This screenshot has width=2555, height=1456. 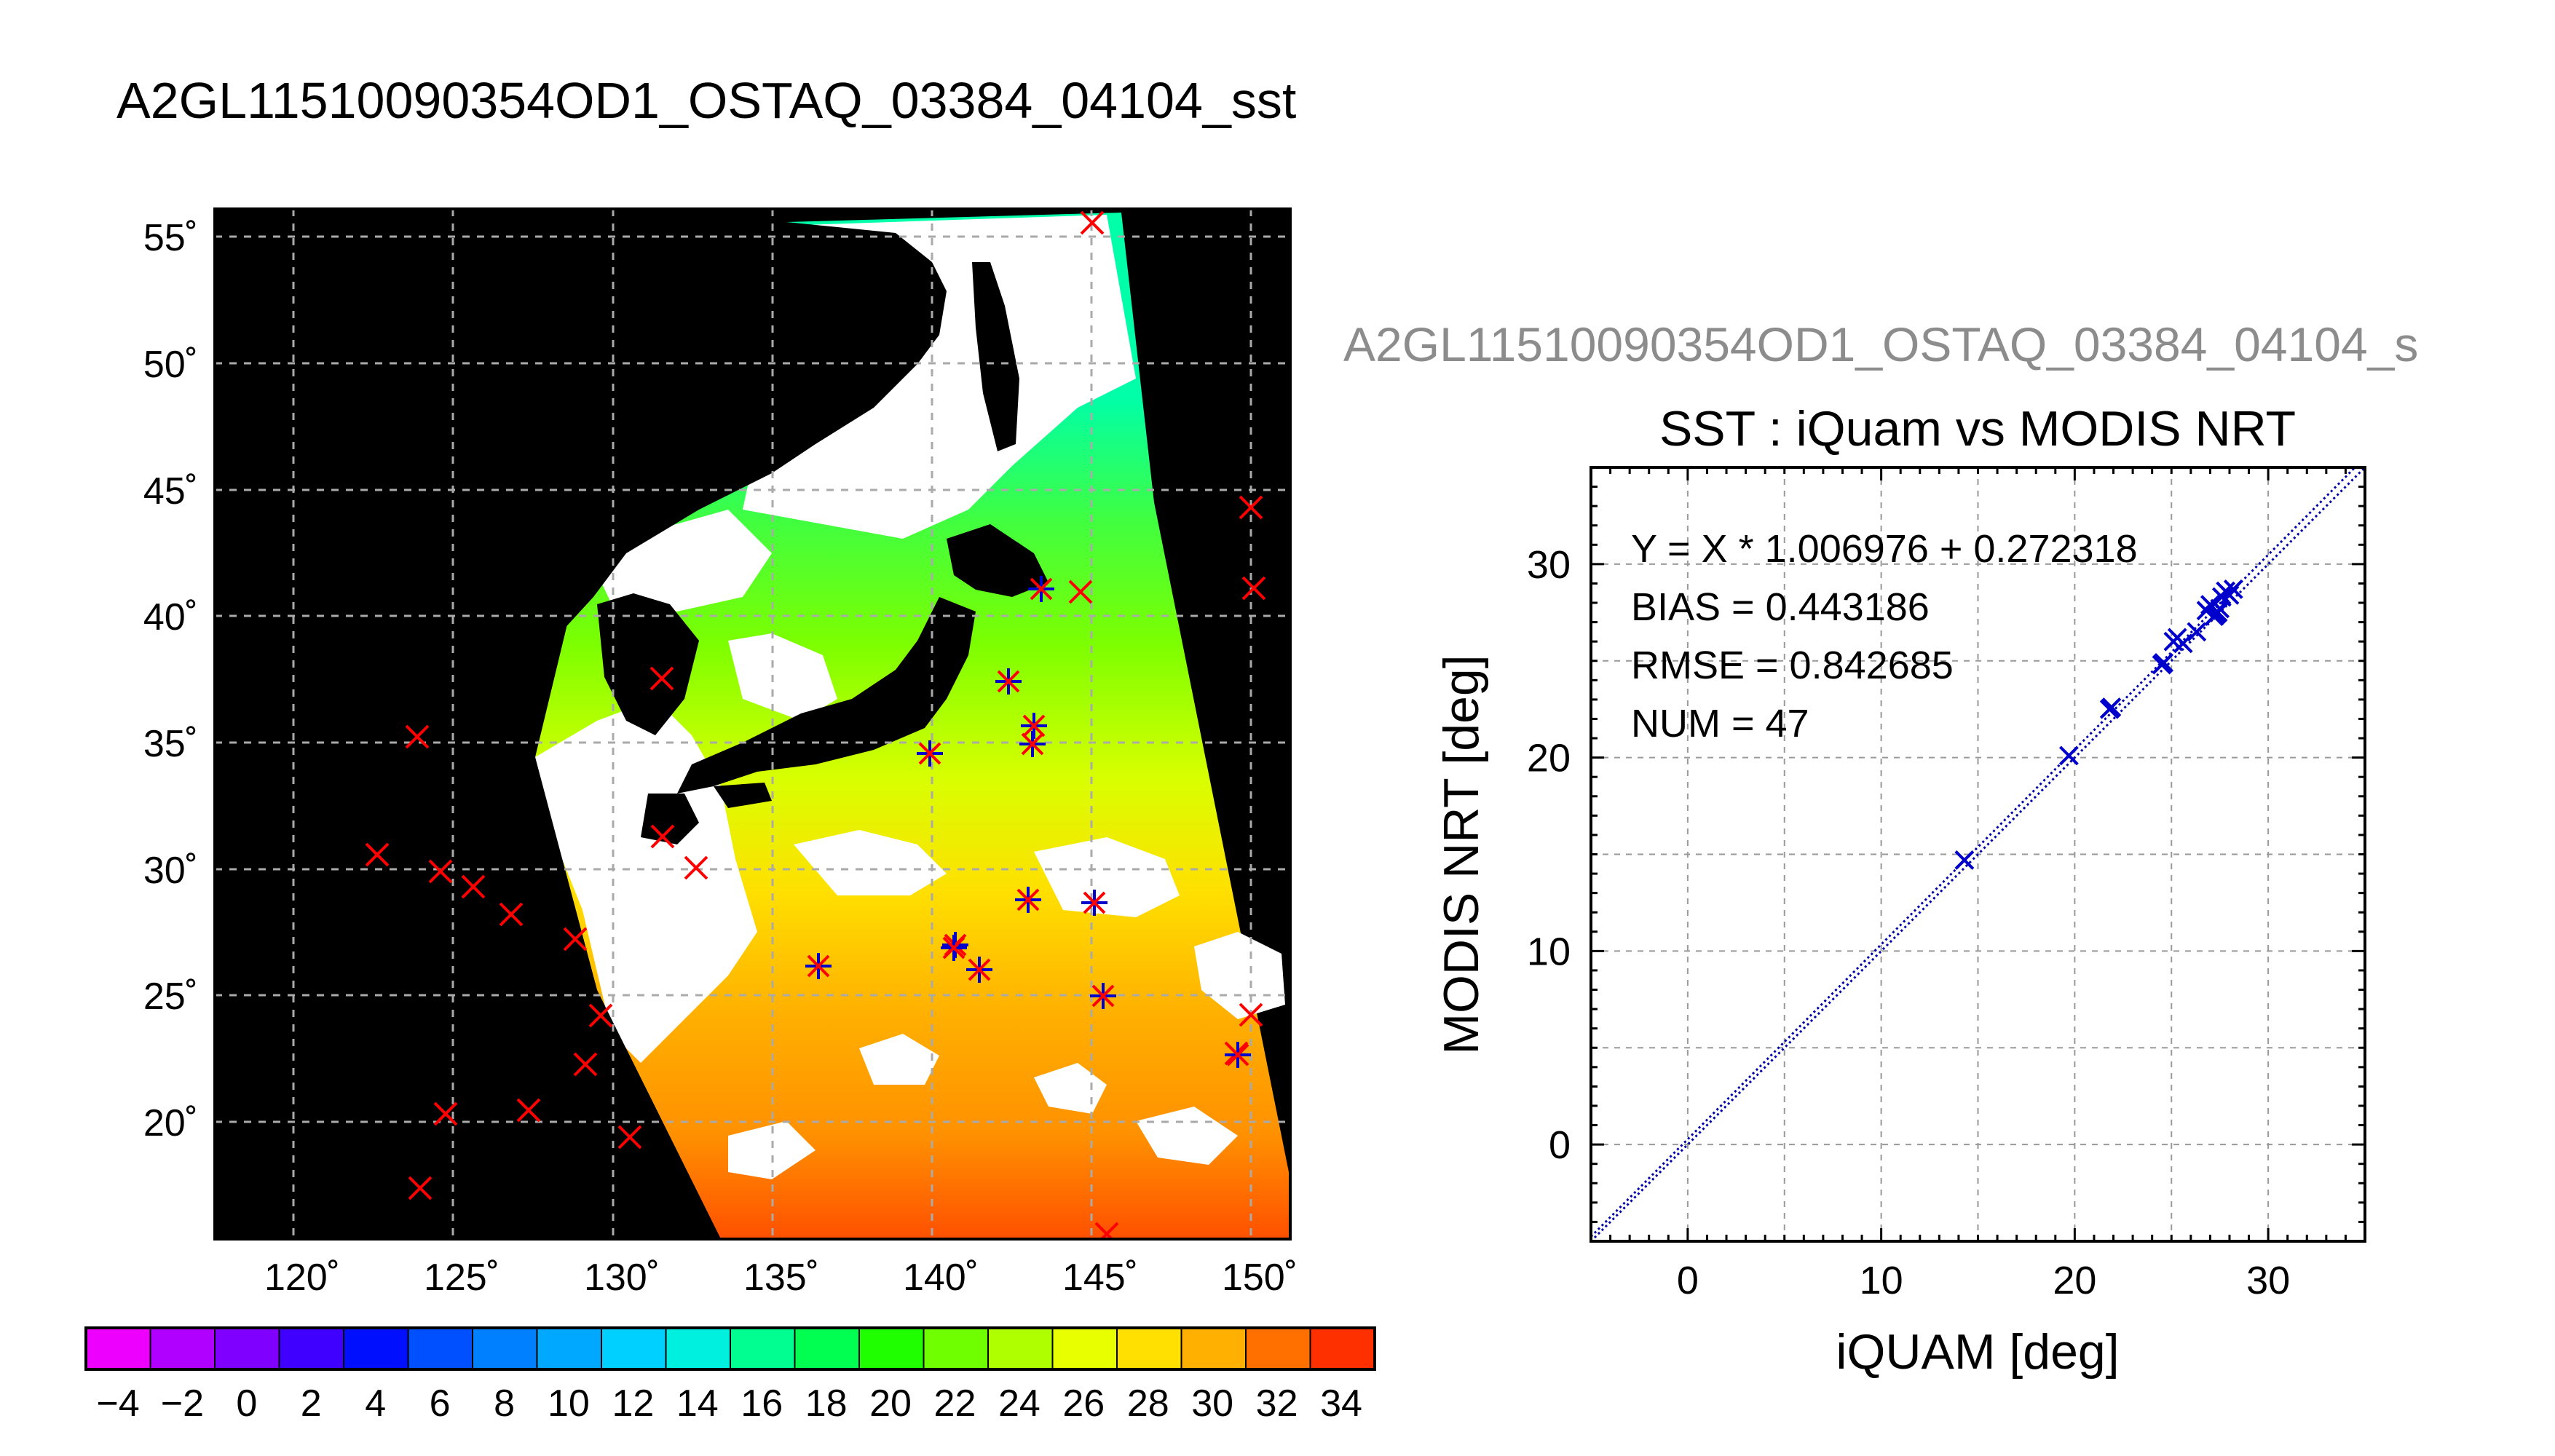 I want to click on x-tick-label: 10, so click(x=1881, y=1280).